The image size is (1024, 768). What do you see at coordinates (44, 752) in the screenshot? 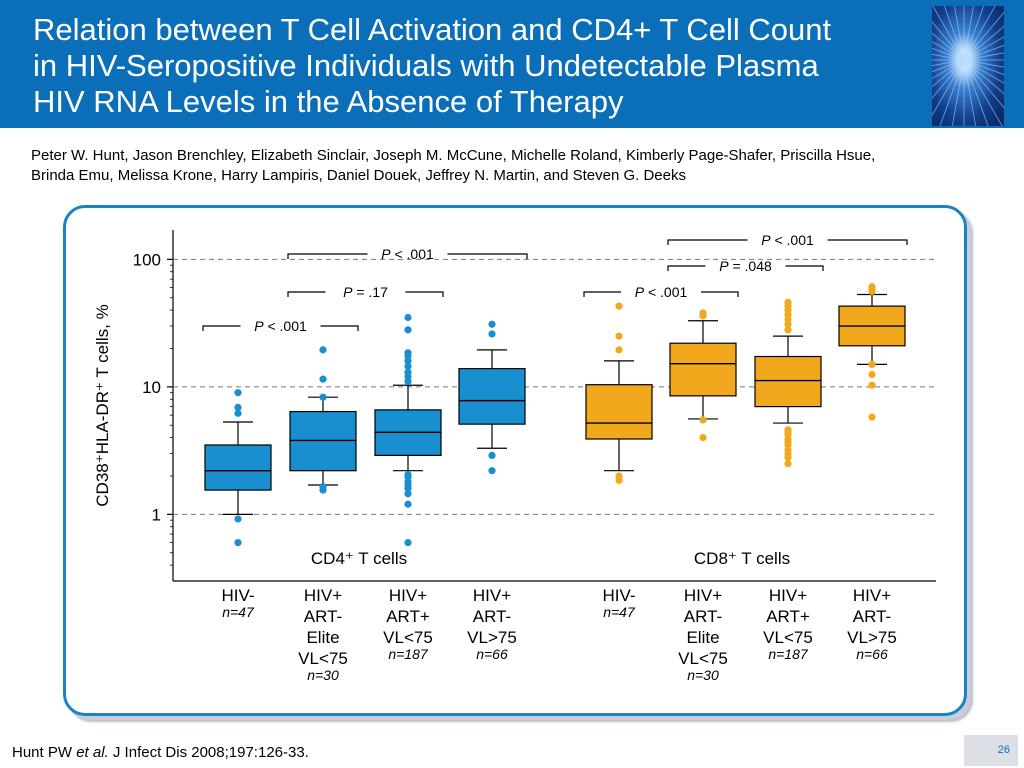
I see `citation-author: Hunt PW` at bounding box center [44, 752].